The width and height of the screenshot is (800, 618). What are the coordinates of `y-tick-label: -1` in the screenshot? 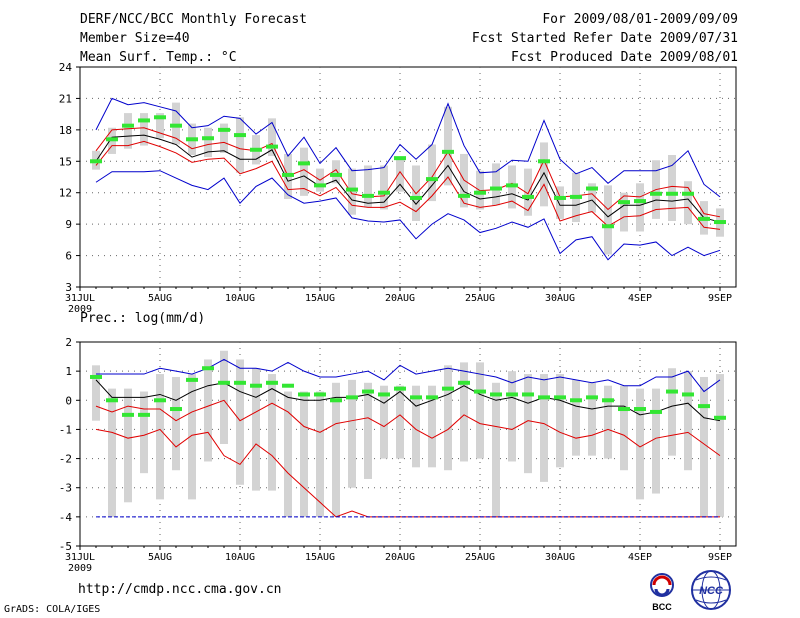 It's located at (65, 429).